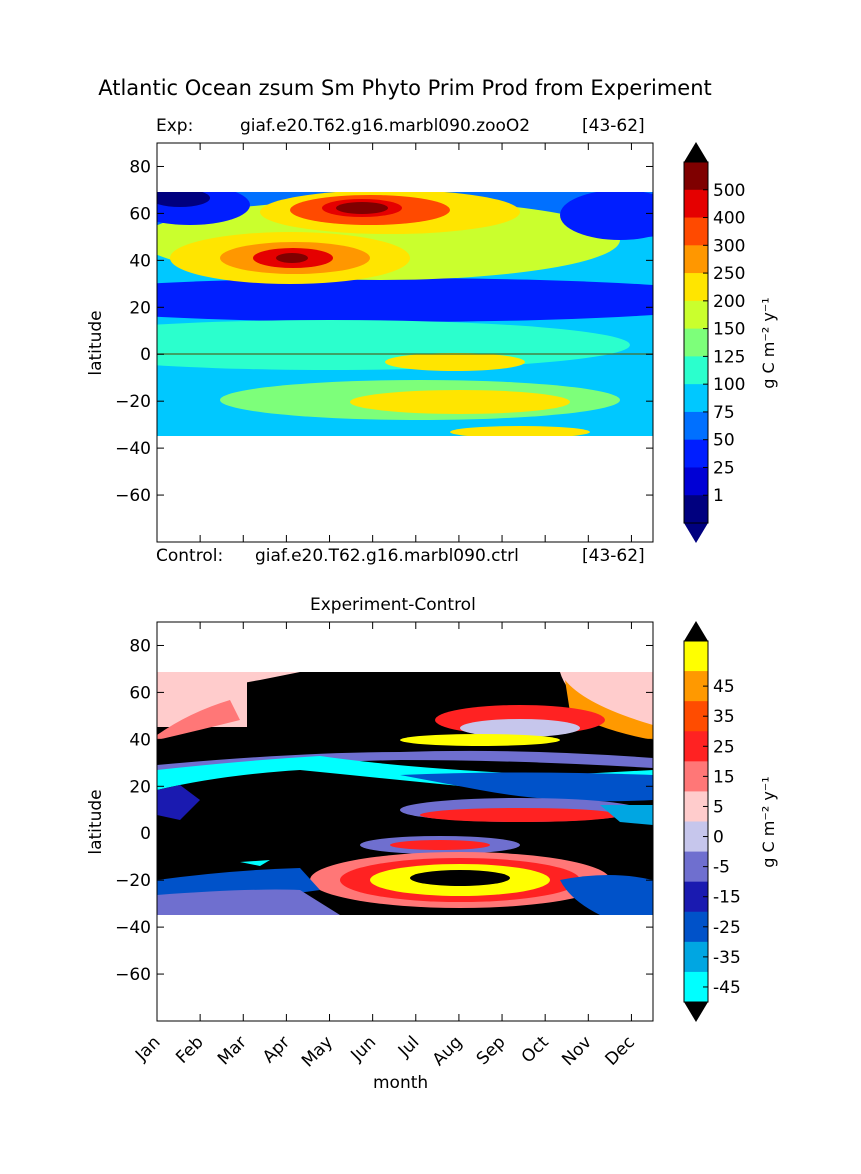 This screenshot has width=861, height=1174. What do you see at coordinates (175, 126) in the screenshot?
I see `exp-label: Exp:` at bounding box center [175, 126].